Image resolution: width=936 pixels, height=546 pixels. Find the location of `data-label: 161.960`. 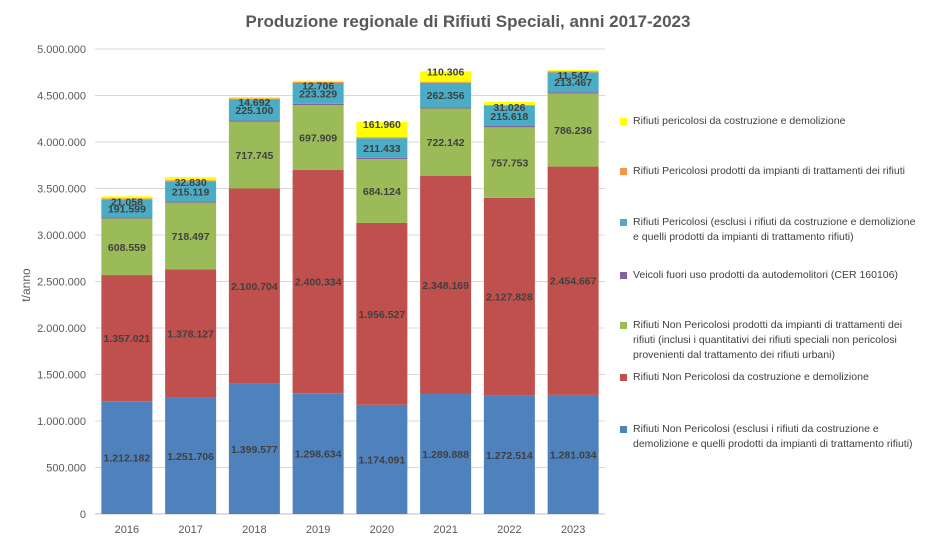

data-label: 161.960 is located at coordinates (382, 125).